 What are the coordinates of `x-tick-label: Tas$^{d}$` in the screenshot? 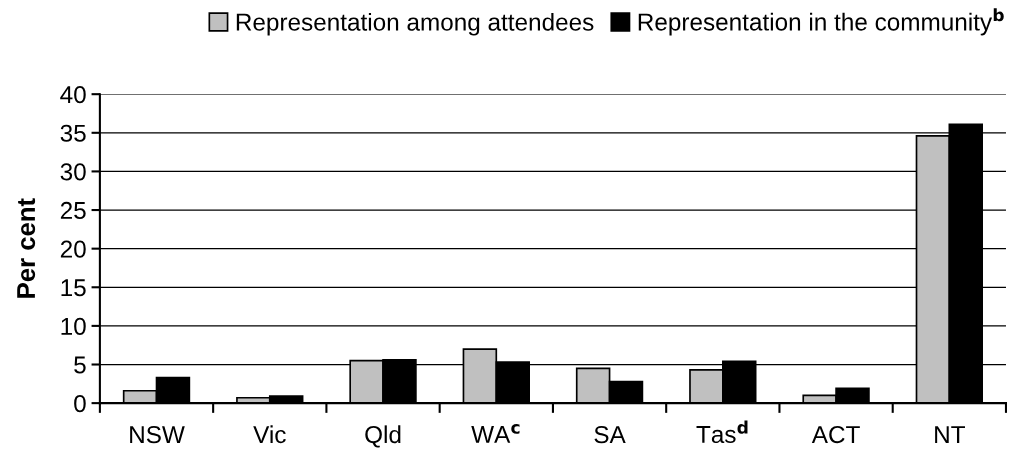 It's located at (722, 432).